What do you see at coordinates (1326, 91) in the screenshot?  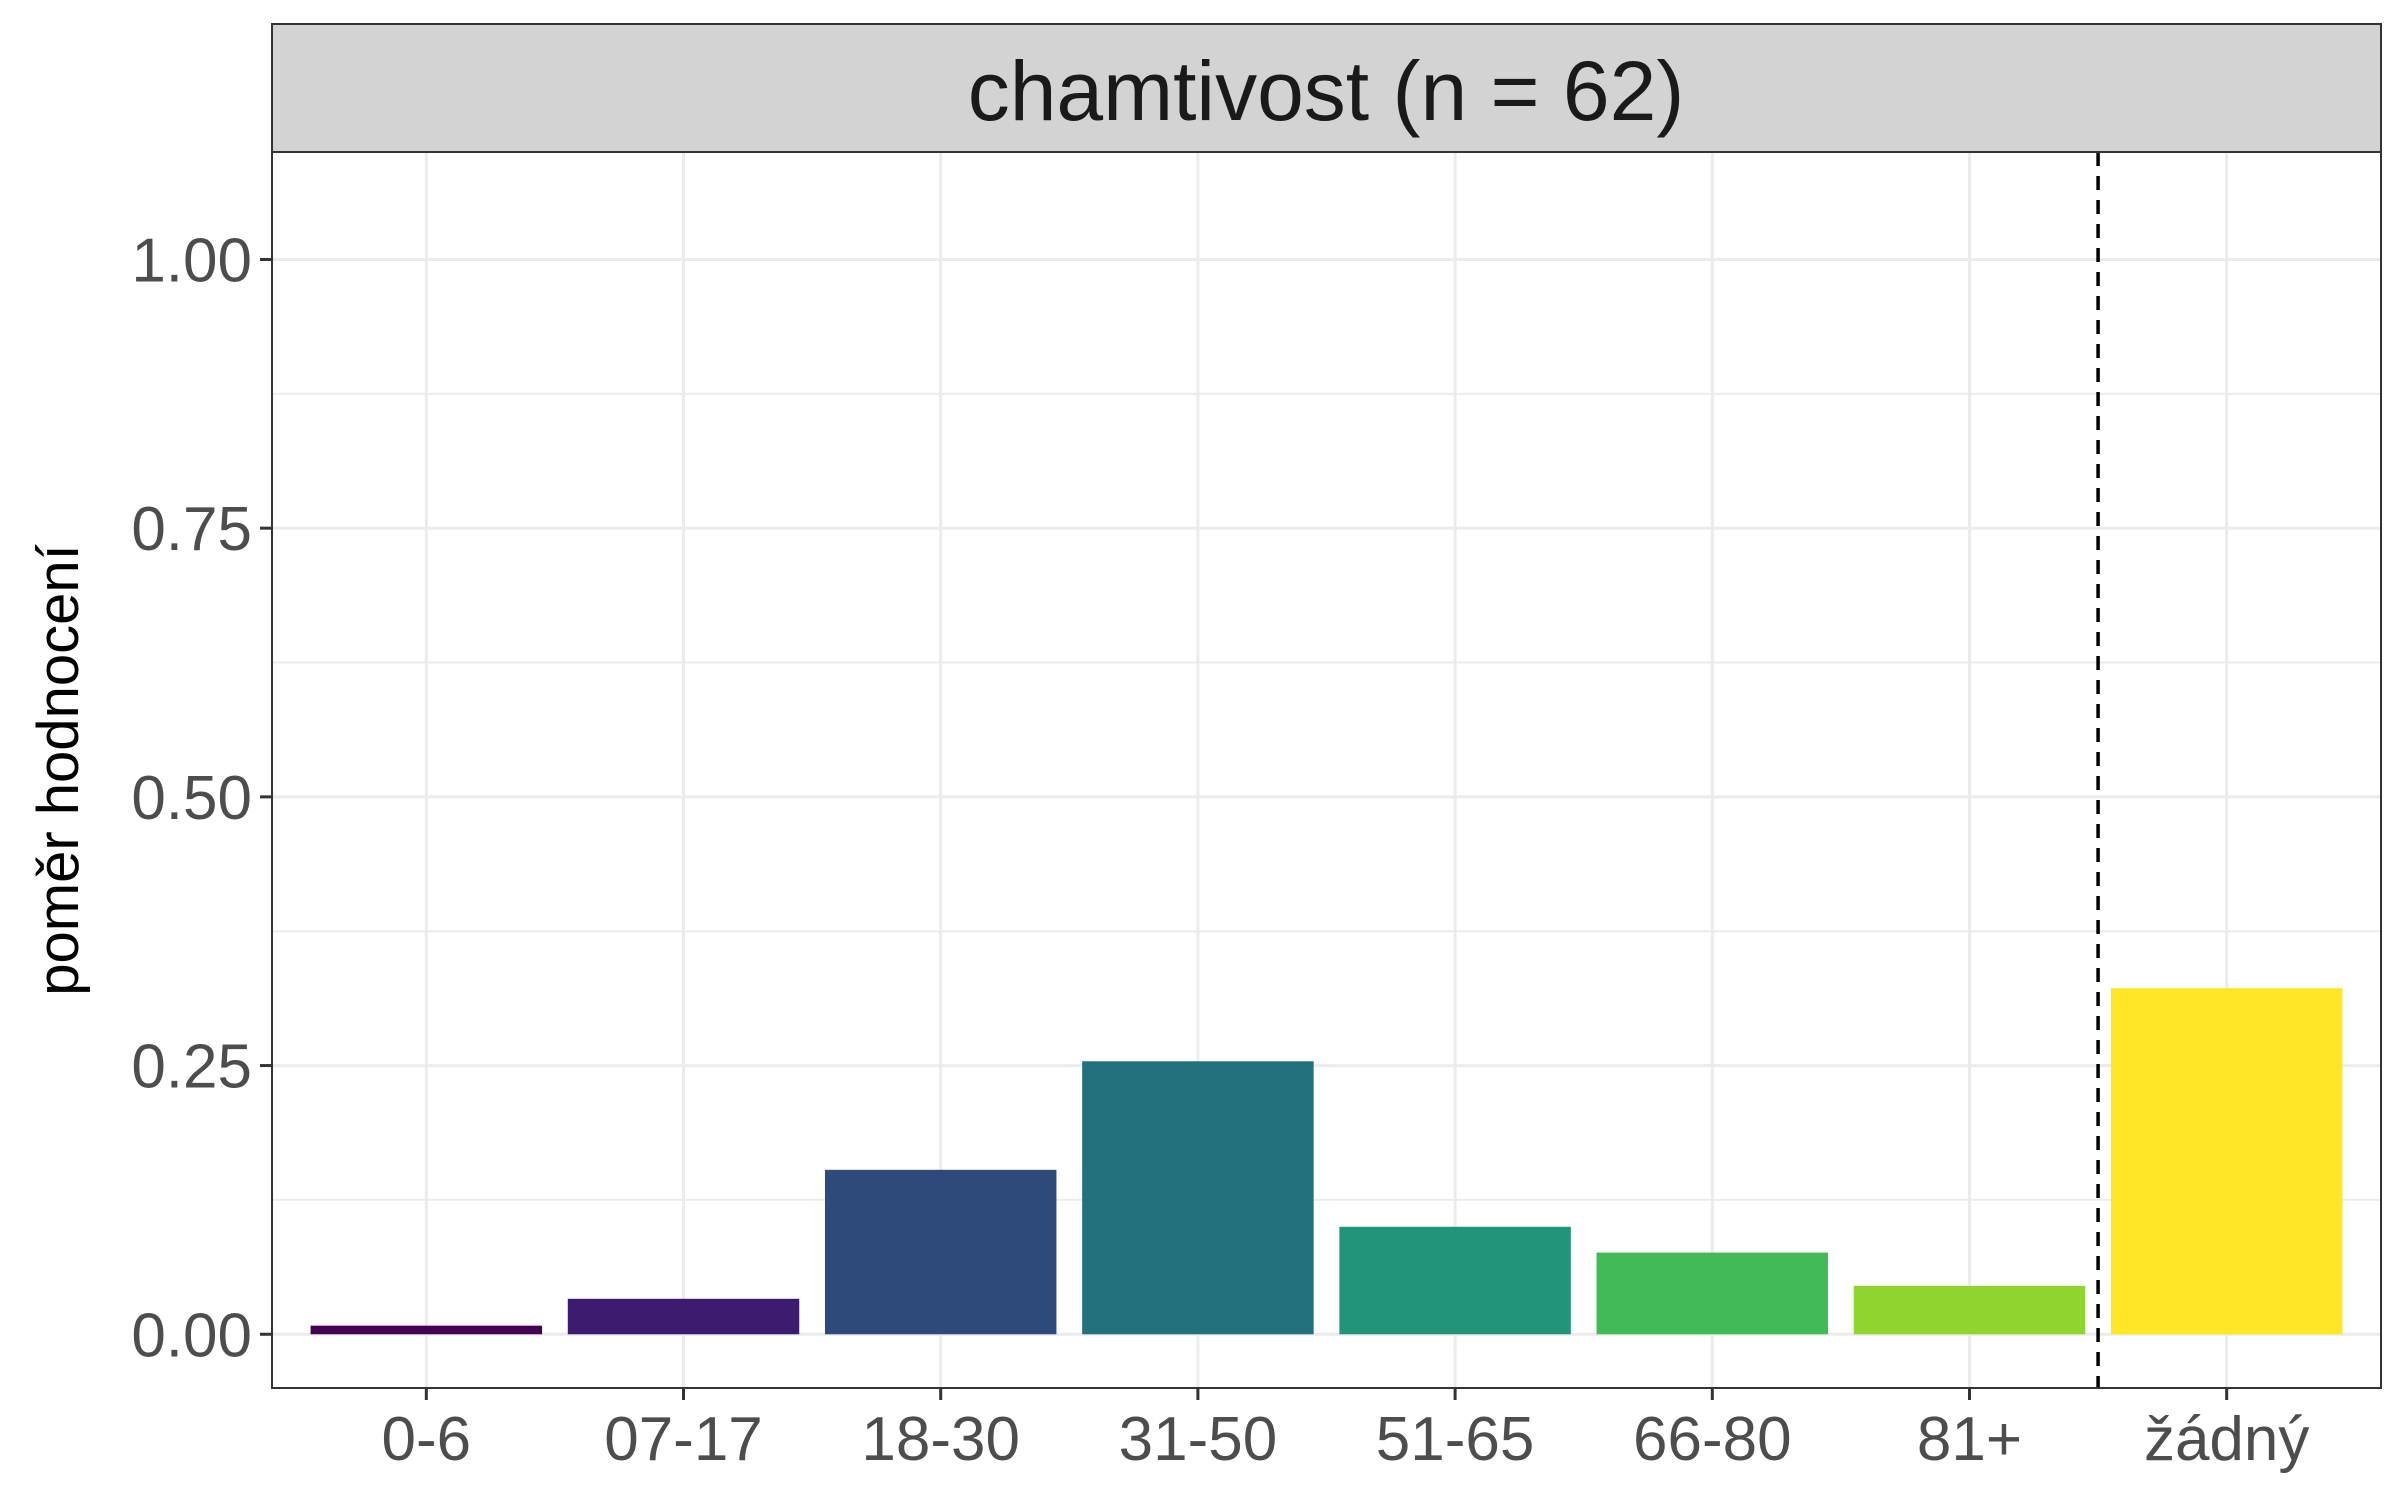 I see `chart-title: chamtivost (n = 62)` at bounding box center [1326, 91].